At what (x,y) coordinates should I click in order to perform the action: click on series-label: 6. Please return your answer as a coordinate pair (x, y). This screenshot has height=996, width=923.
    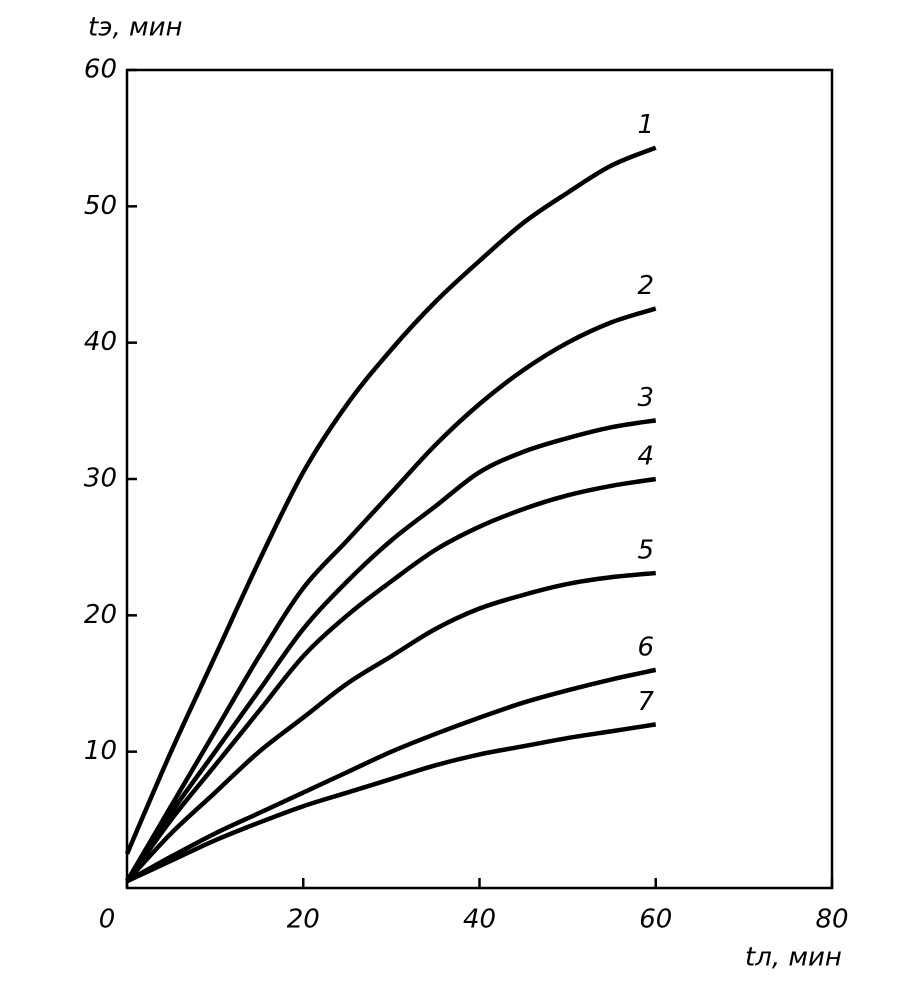
    Looking at the image, I should click on (645, 647).